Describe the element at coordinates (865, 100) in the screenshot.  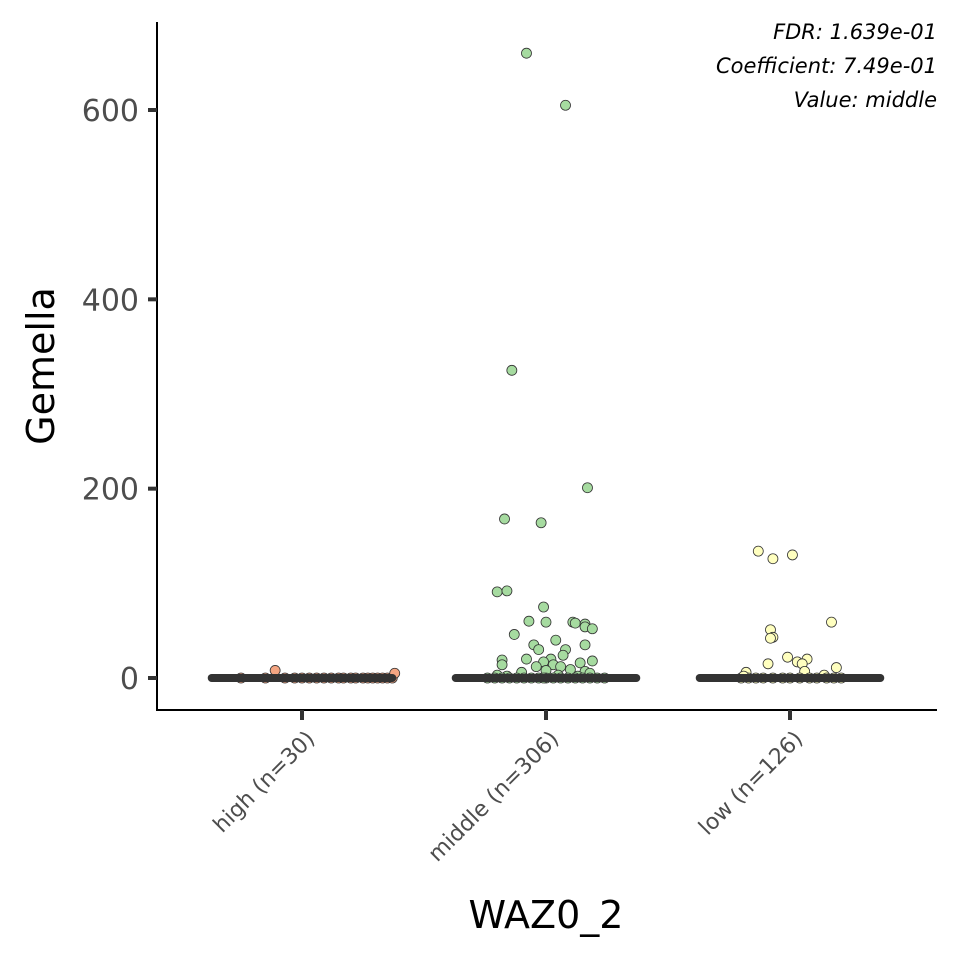
I see `annotation-value: Value: middle` at that location.